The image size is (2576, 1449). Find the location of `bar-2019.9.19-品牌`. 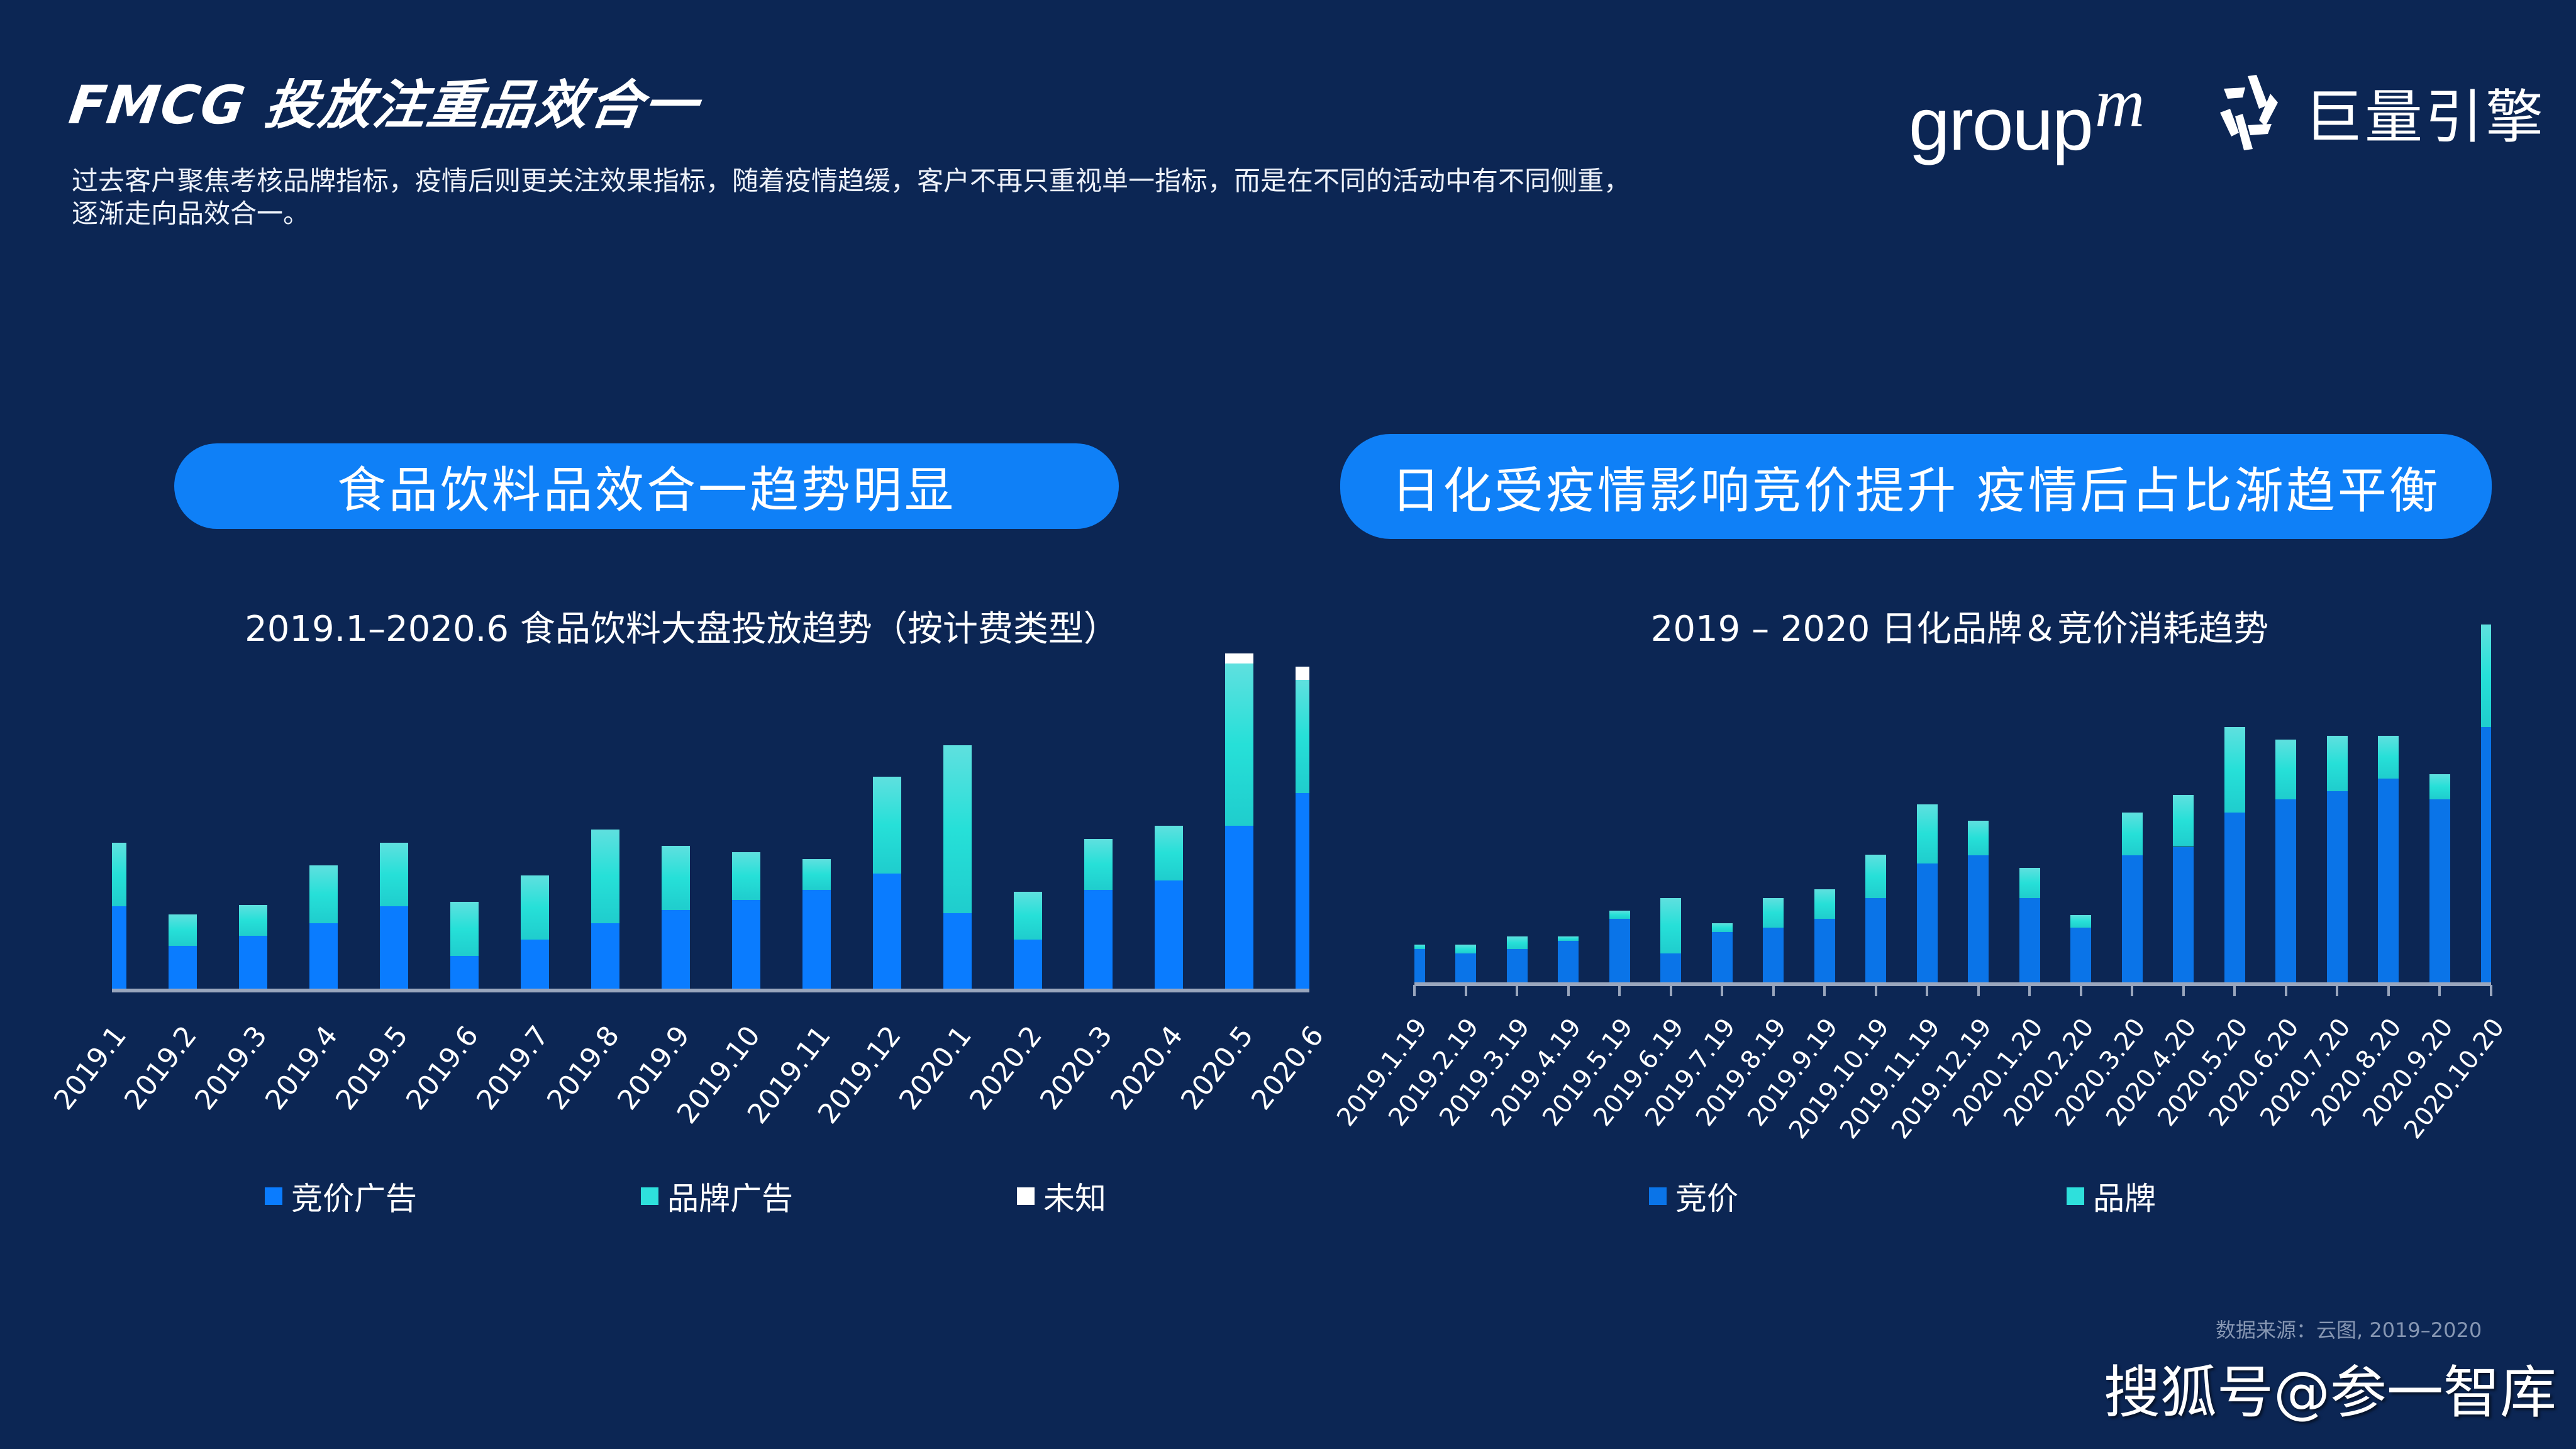

bar-2019.9.19-品牌 is located at coordinates (1824, 904).